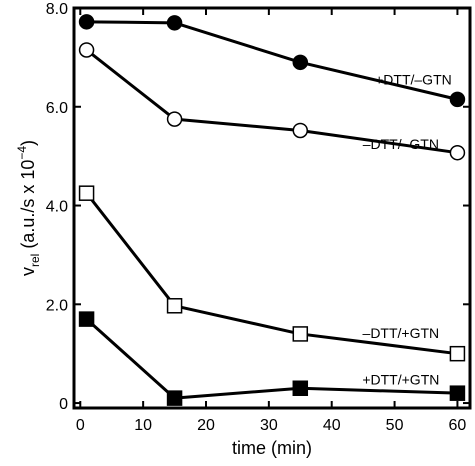  What do you see at coordinates (80, 425) in the screenshot?
I see `x-tick-label: 0` at bounding box center [80, 425].